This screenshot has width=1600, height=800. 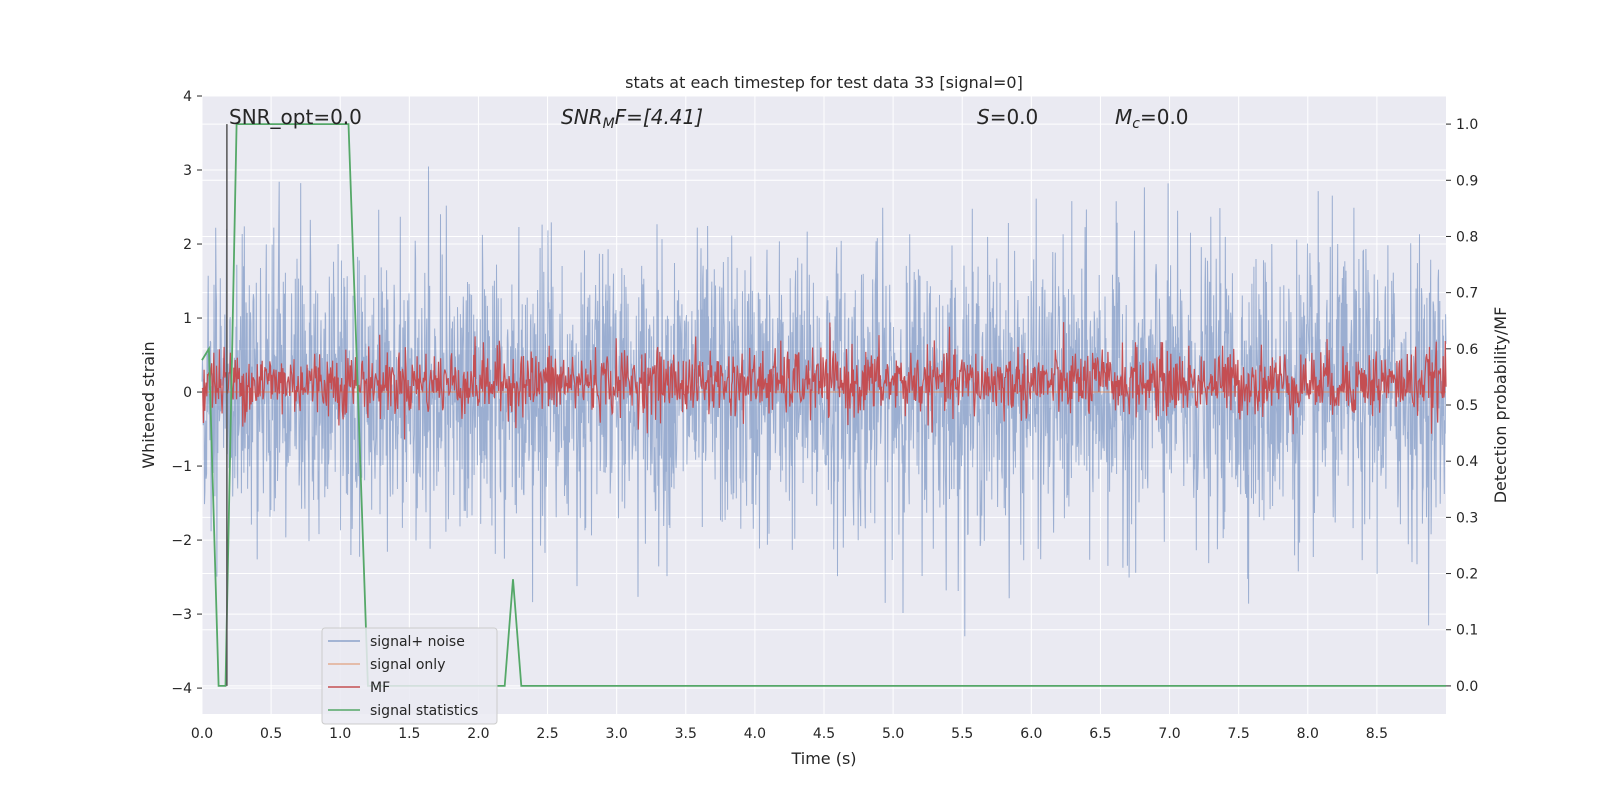 I want to click on y-tick-label: 3, so click(x=187, y=171).